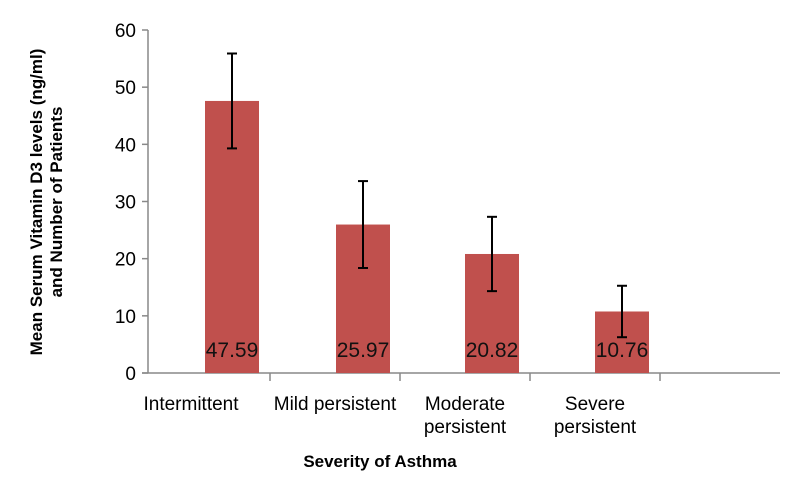 This screenshot has width=791, height=487. Describe the element at coordinates (465, 404) in the screenshot. I see `x-tick-label: Moderate` at that location.